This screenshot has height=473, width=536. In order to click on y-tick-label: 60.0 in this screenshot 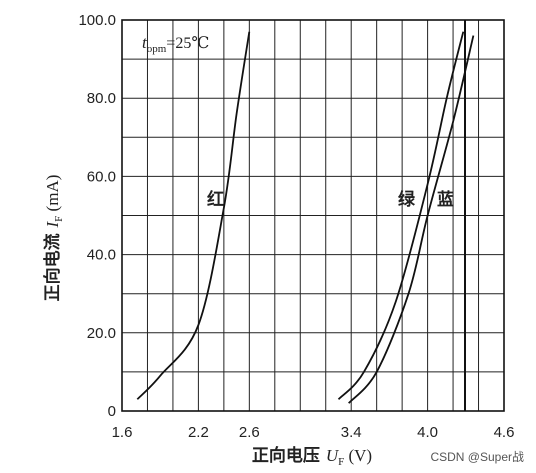, I will do `click(101, 176)`.